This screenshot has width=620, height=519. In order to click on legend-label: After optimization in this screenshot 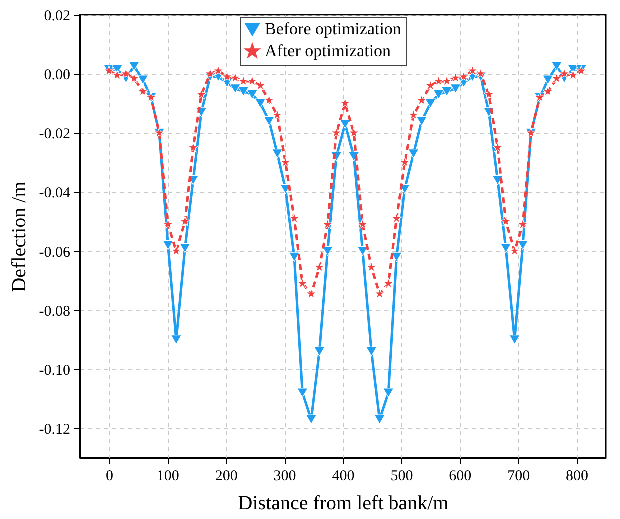, I will do `click(328, 51)`.